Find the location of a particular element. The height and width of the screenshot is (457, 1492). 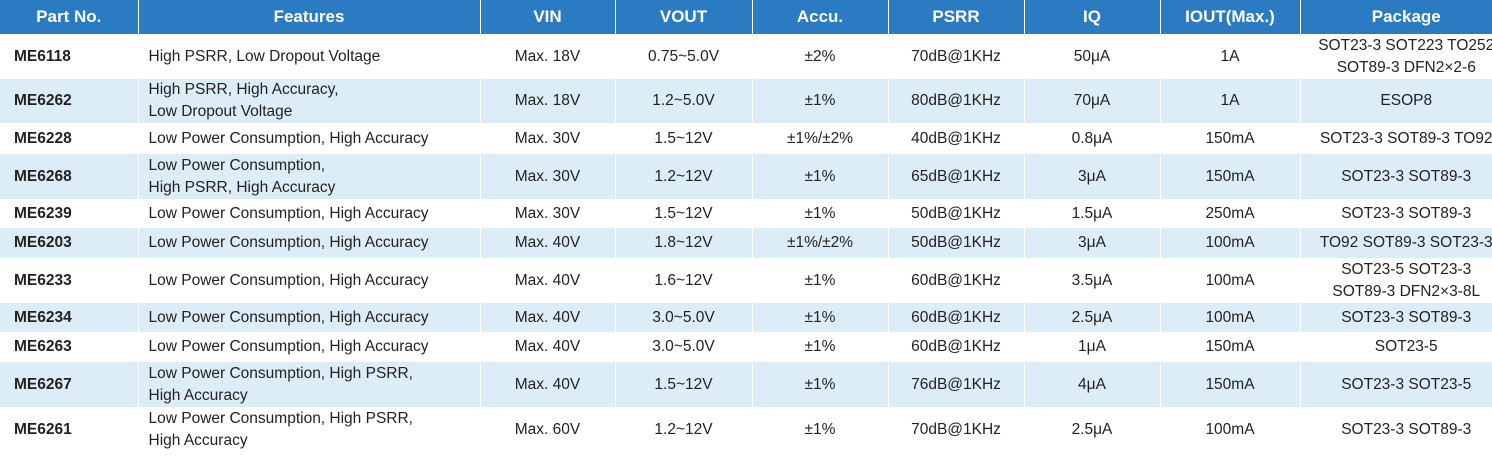

package-cell: TO92 SOT89-3 SOT23-3 is located at coordinates (1396, 243).